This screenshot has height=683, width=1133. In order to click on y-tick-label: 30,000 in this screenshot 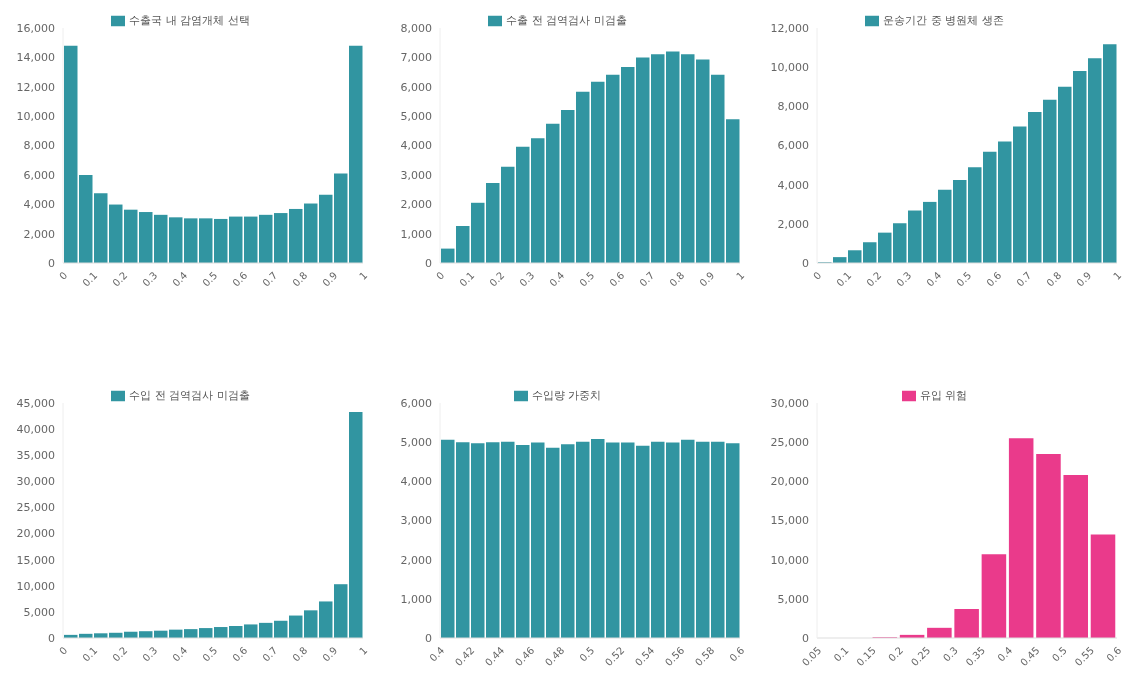, I will do `click(35, 482)`.